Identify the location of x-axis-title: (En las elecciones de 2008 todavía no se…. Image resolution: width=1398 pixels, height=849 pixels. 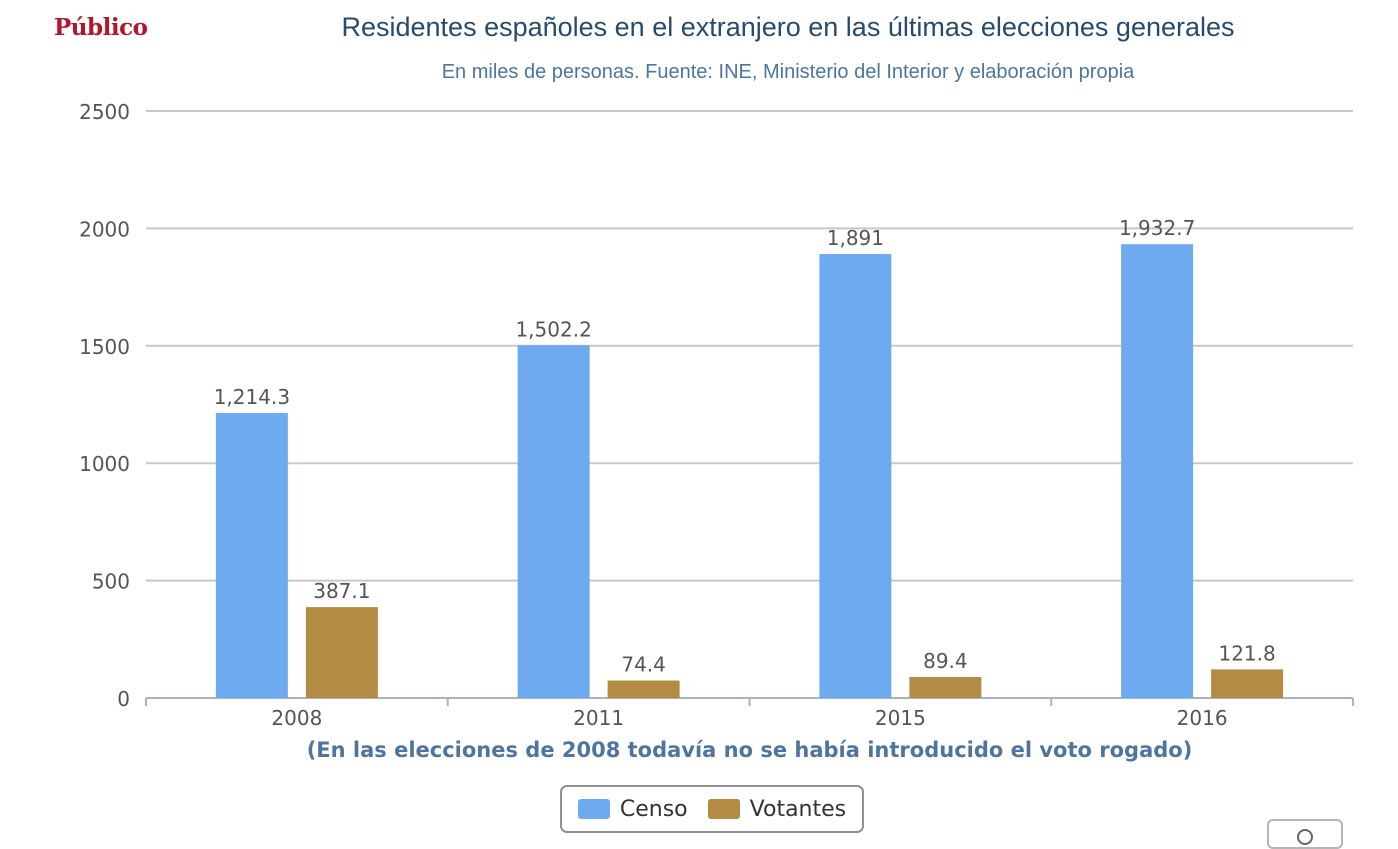
(750, 750).